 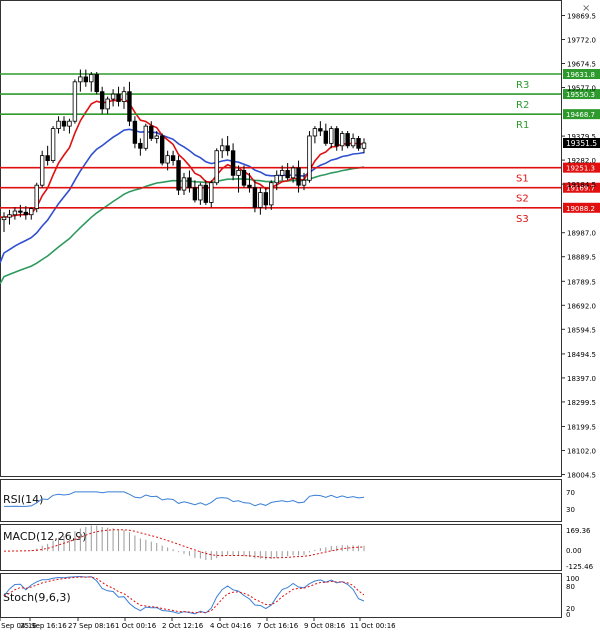 What do you see at coordinates (581, 88) in the screenshot?
I see `price-tick-label: 19577.0` at bounding box center [581, 88].